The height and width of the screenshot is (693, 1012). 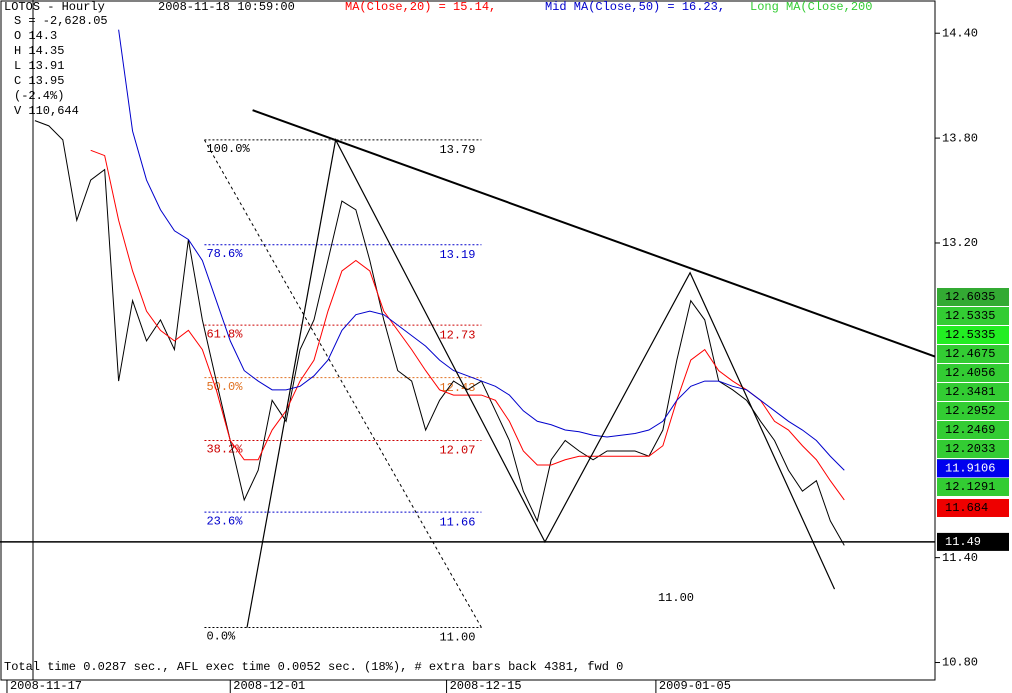 What do you see at coordinates (61, 21) in the screenshot?
I see `info-text: S = -2,628.05` at bounding box center [61, 21].